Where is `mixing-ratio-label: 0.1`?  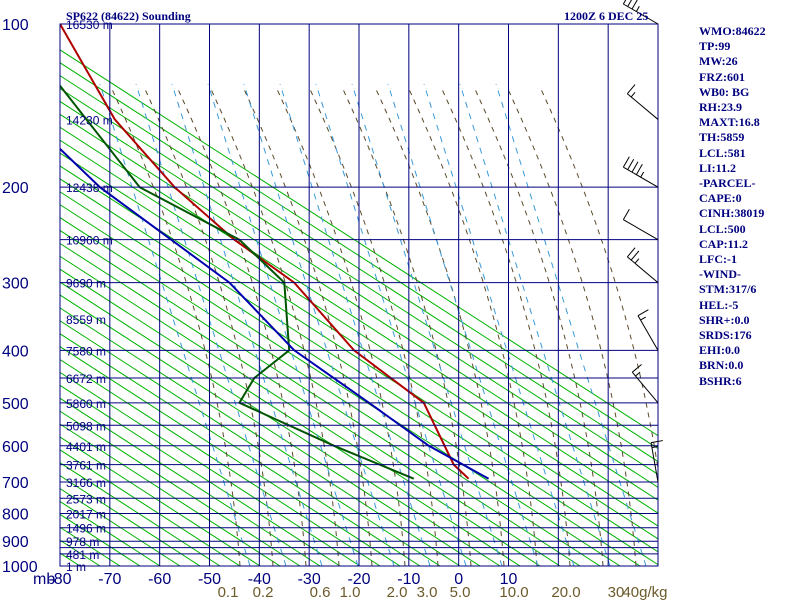 mixing-ratio-label: 0.1 is located at coordinates (228, 592).